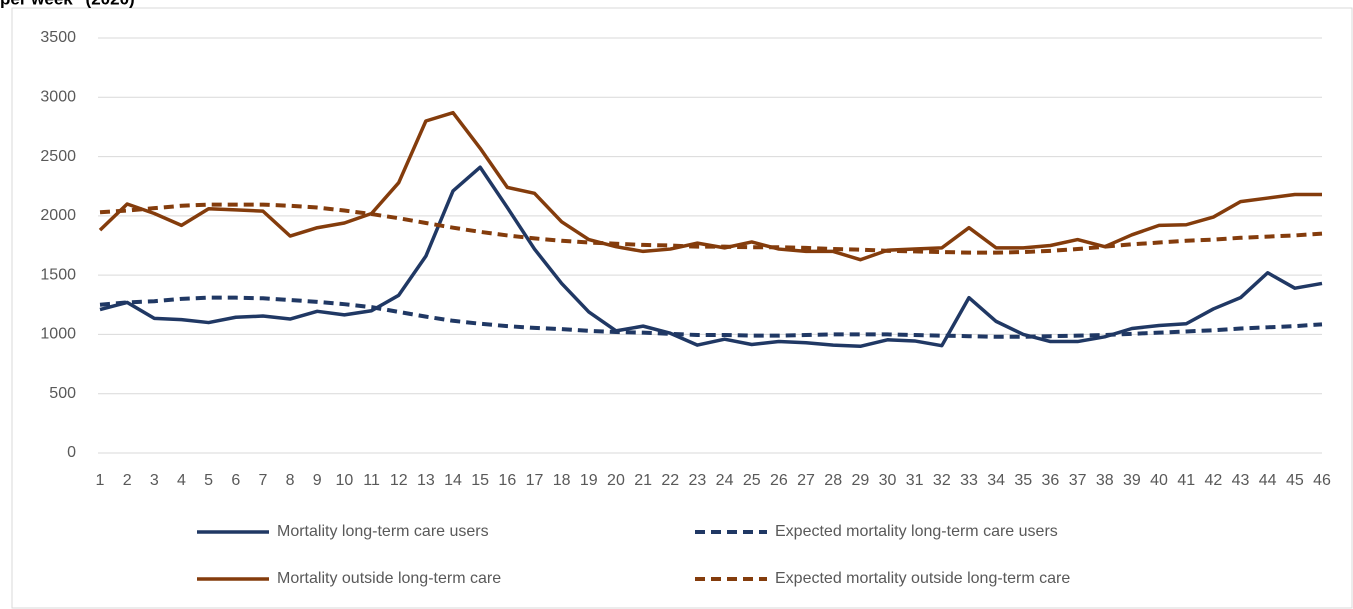 The image size is (1353, 609). Describe the element at coordinates (208, 480) in the screenshot. I see `x-tick-label: 5` at that location.